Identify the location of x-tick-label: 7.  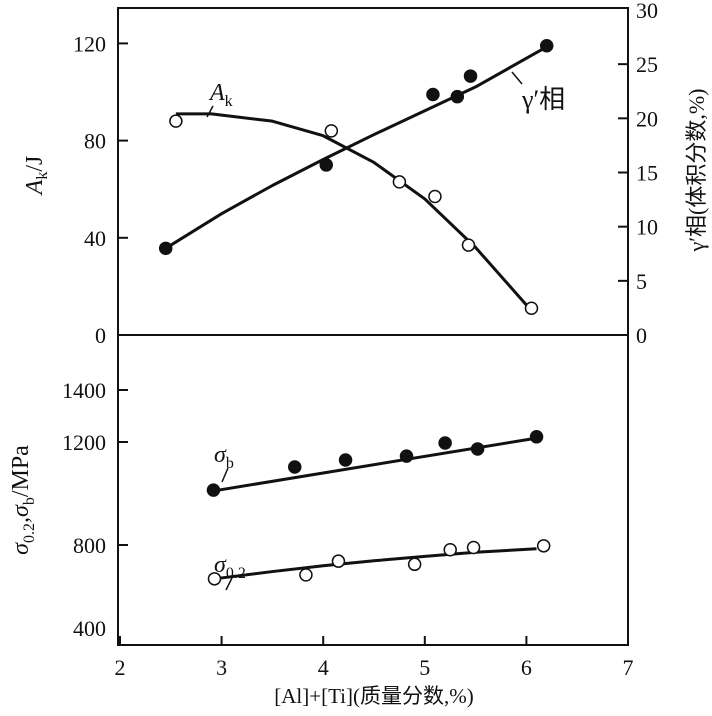
(628, 667).